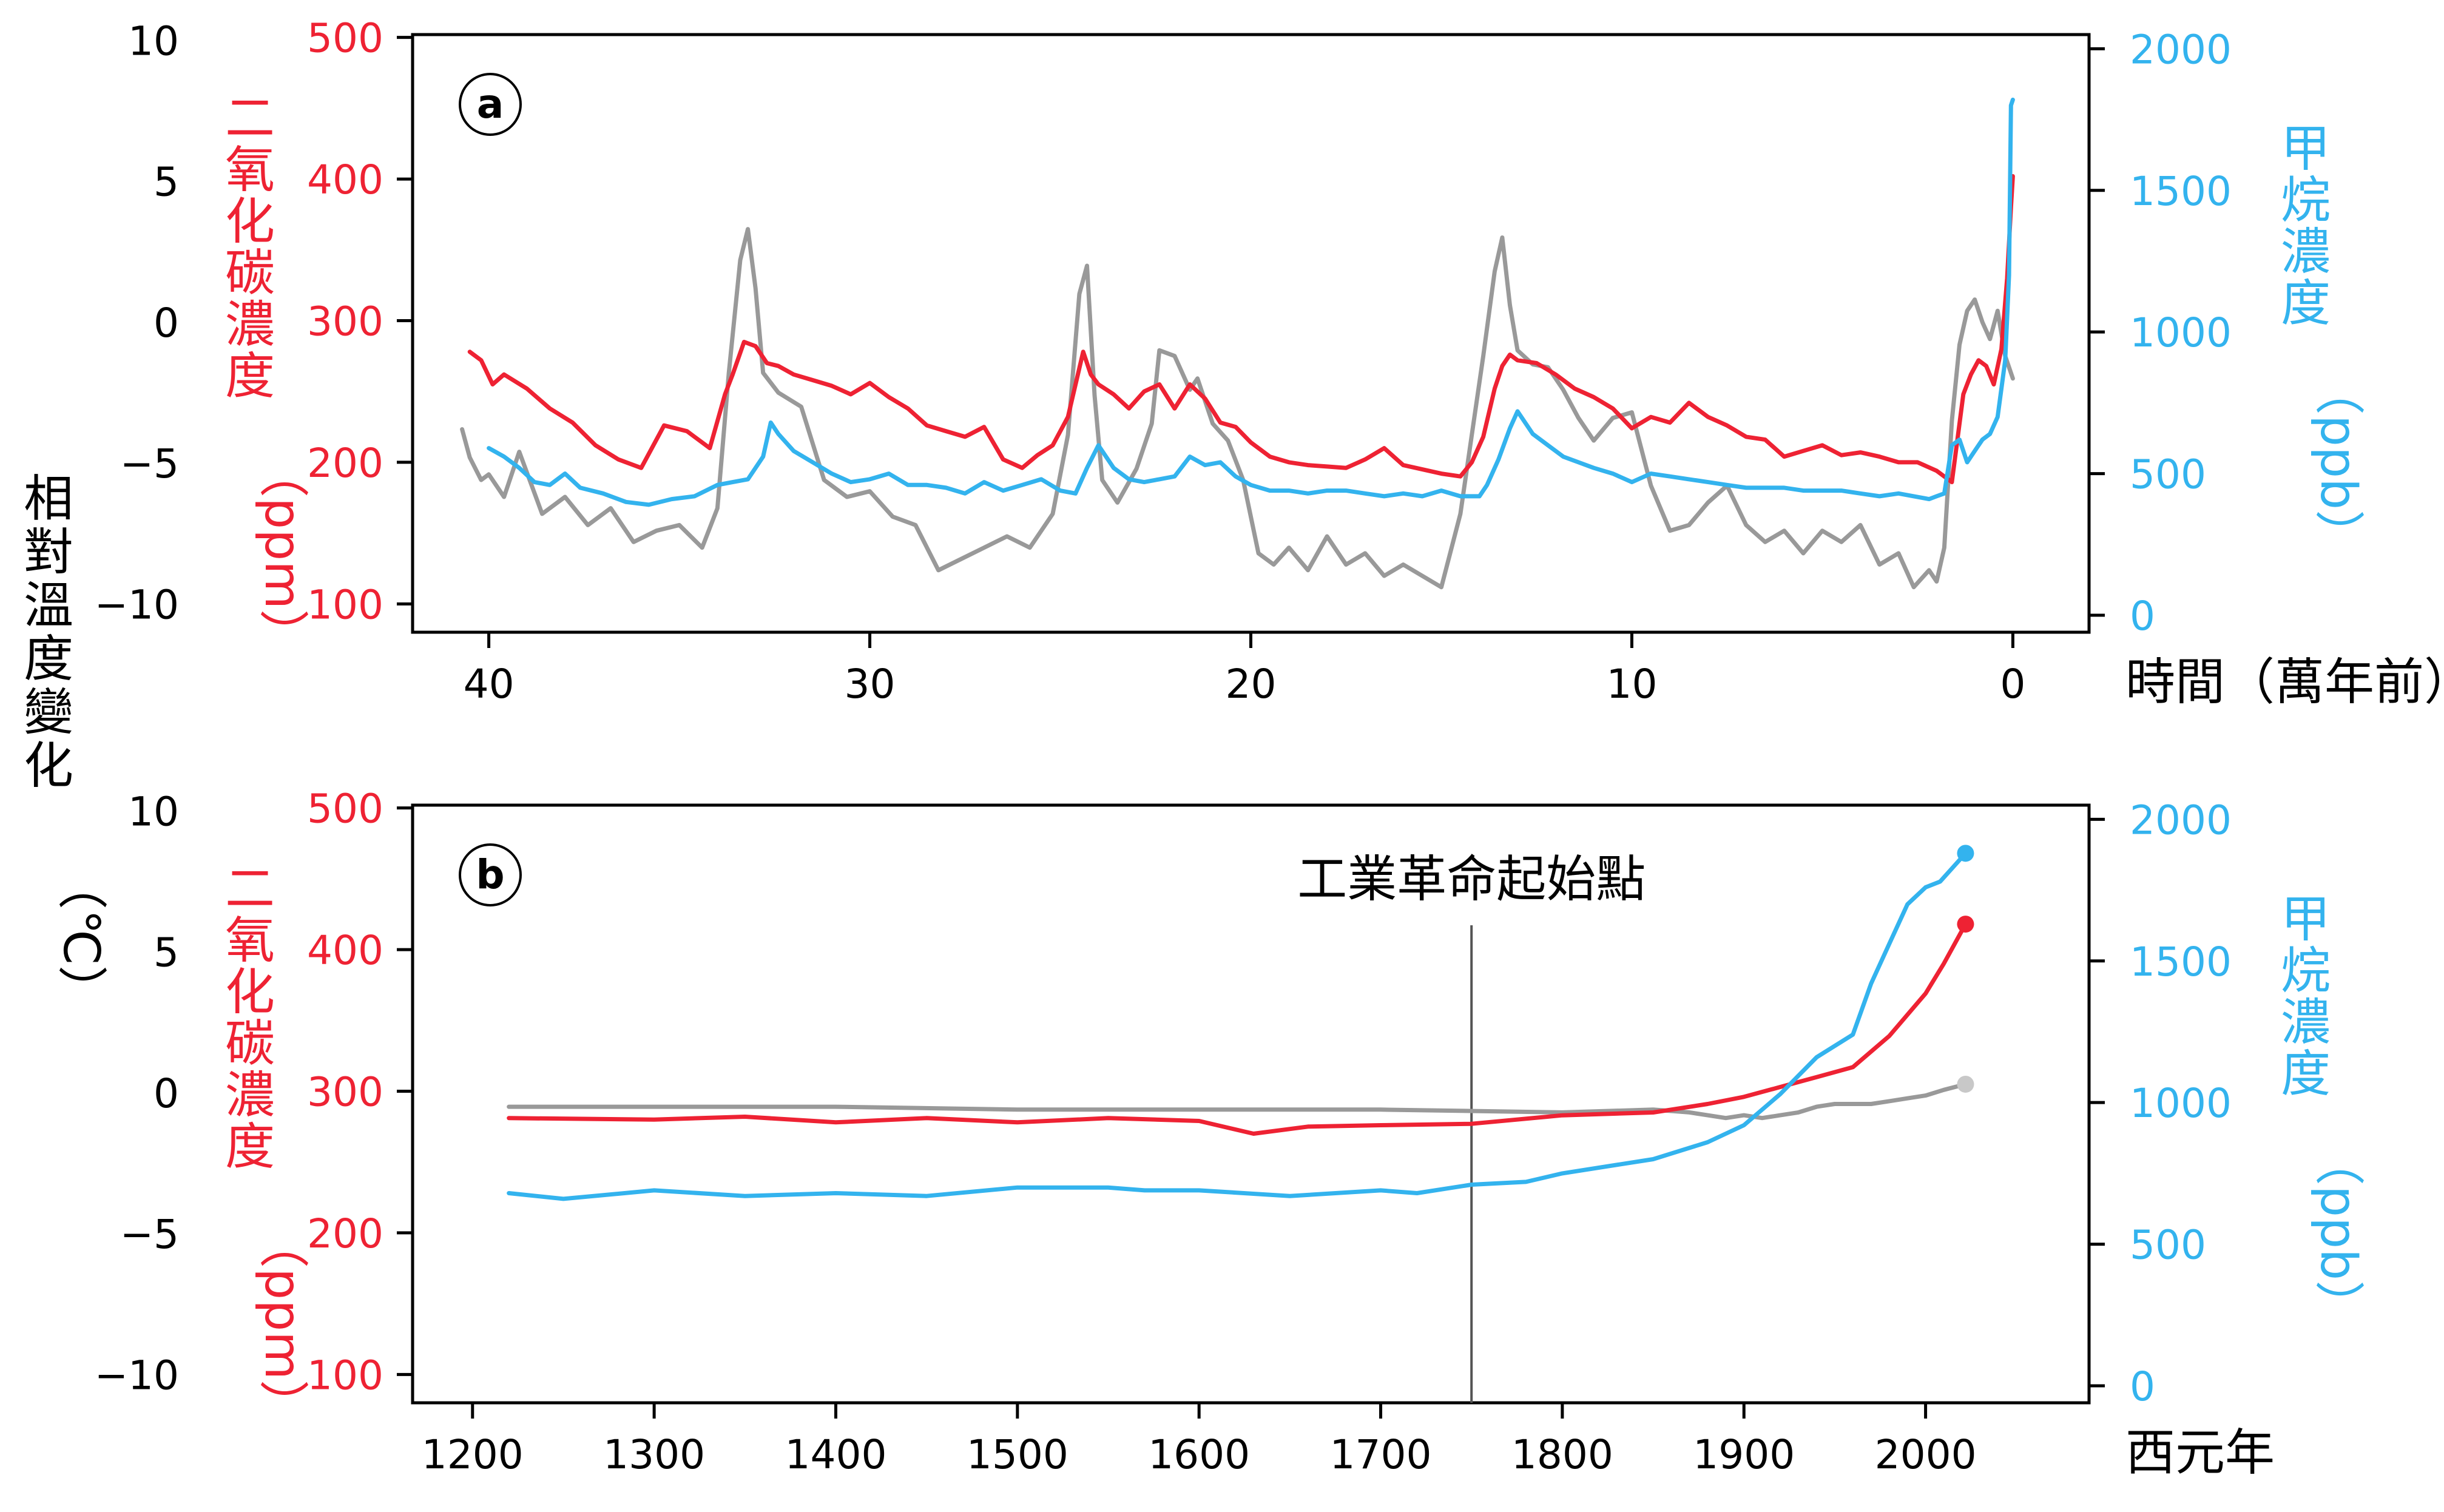 The image size is (2444, 1512). What do you see at coordinates (870, 684) in the screenshot?
I see `x-tick-label: 30` at bounding box center [870, 684].